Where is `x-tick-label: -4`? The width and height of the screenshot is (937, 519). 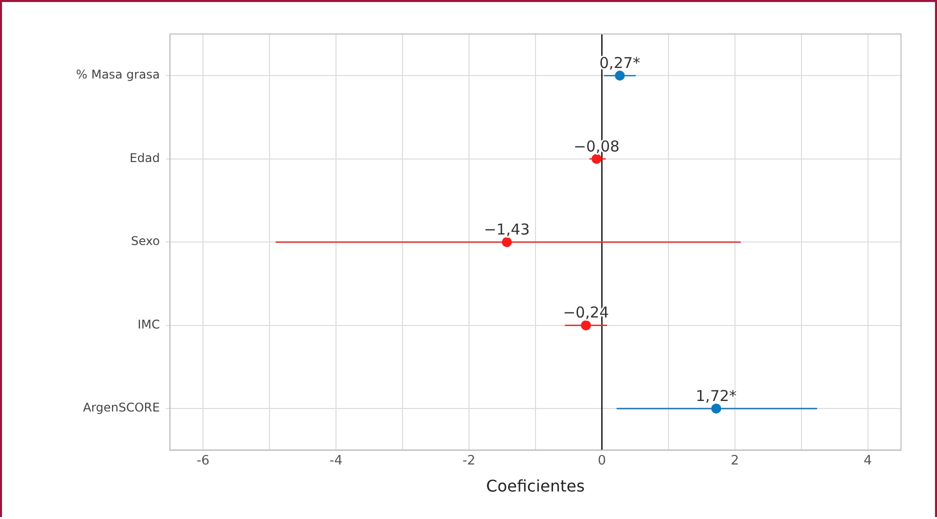
x-tick-label: -4 is located at coordinates (336, 460).